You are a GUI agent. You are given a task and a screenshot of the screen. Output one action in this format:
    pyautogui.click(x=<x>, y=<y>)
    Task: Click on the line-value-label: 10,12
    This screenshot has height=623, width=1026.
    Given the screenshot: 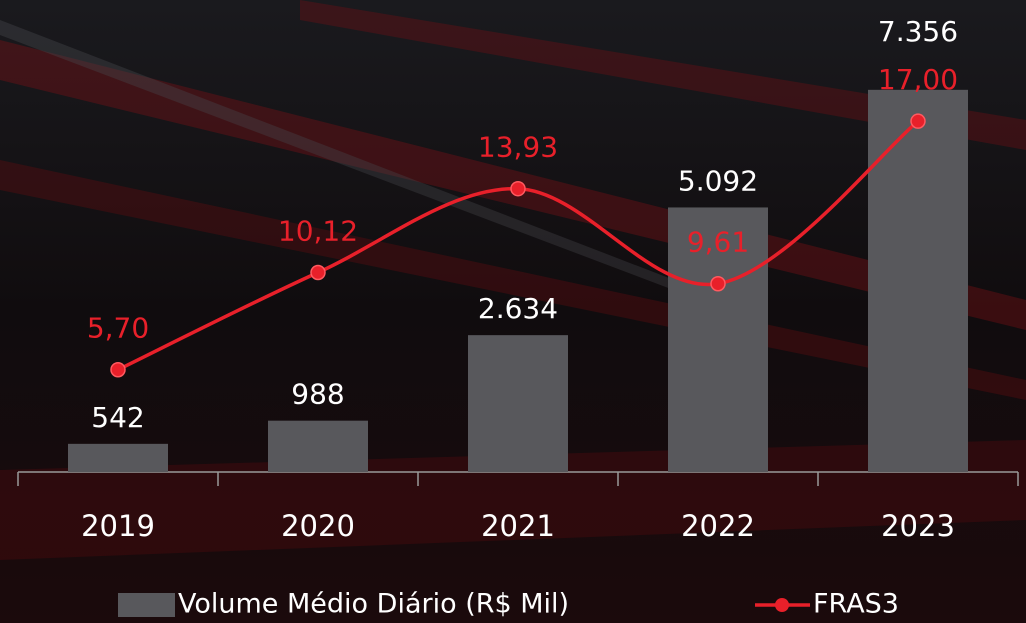 What is the action you would take?
    pyautogui.click(x=318, y=231)
    